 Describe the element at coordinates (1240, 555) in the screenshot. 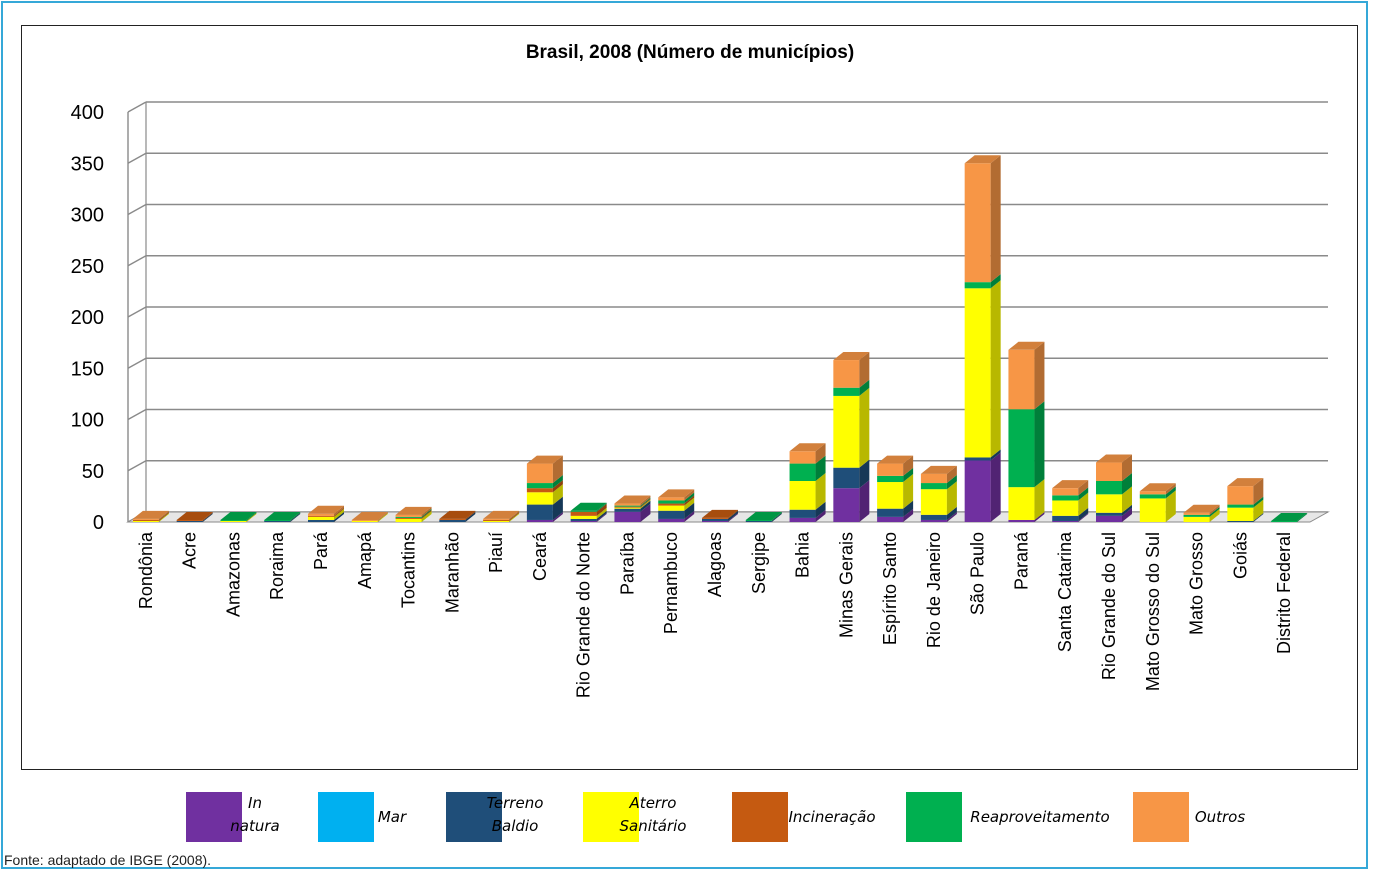

I see `x-tick-label: Goiás` at that location.